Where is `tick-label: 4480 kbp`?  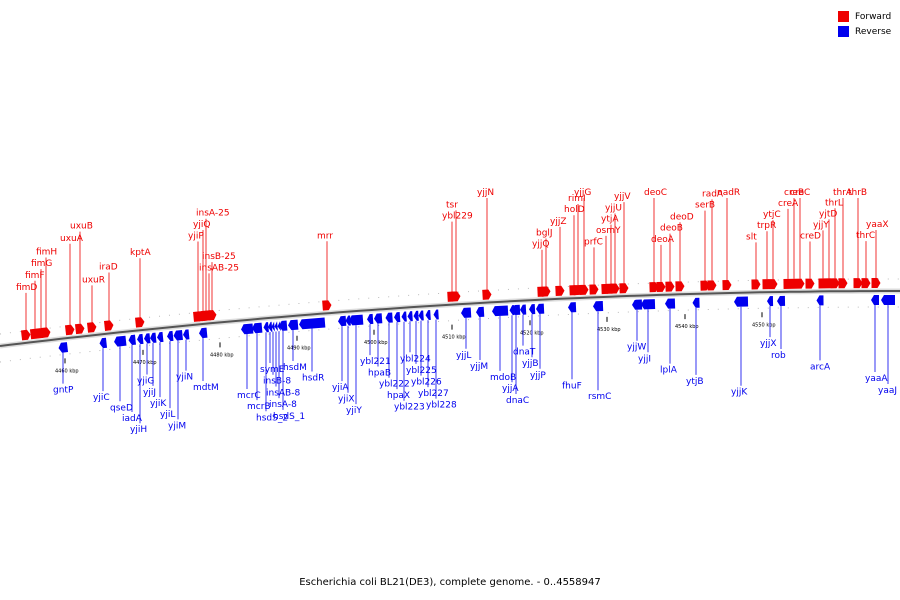
tick-label: 4480 kbp is located at coordinates (222, 355).